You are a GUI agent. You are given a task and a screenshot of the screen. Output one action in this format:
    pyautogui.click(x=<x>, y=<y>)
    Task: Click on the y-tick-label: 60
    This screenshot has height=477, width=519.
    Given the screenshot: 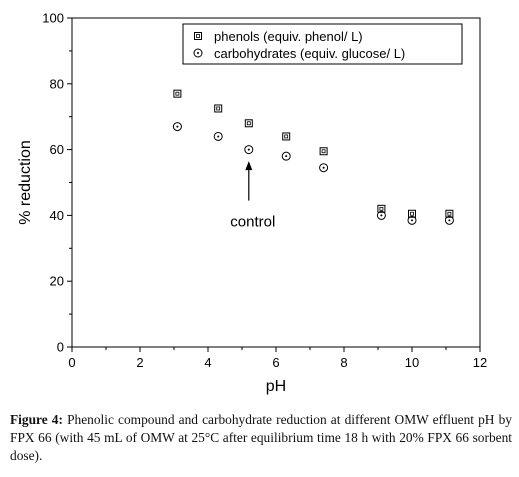 What is the action you would take?
    pyautogui.click(x=57, y=149)
    